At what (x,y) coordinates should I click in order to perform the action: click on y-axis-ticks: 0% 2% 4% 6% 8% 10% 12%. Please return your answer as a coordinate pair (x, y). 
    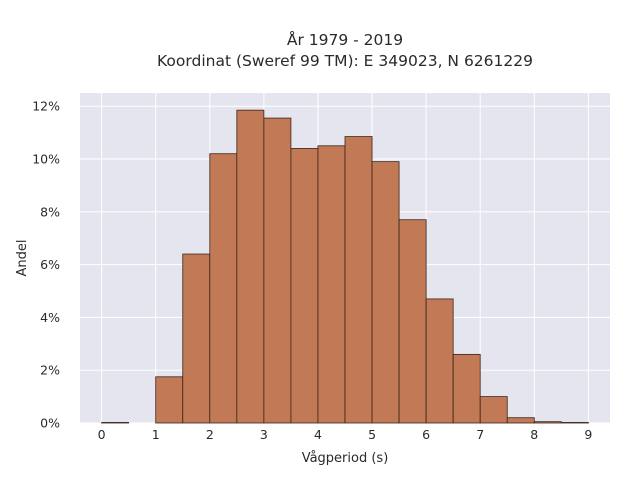
    Looking at the image, I should click on (46, 265).